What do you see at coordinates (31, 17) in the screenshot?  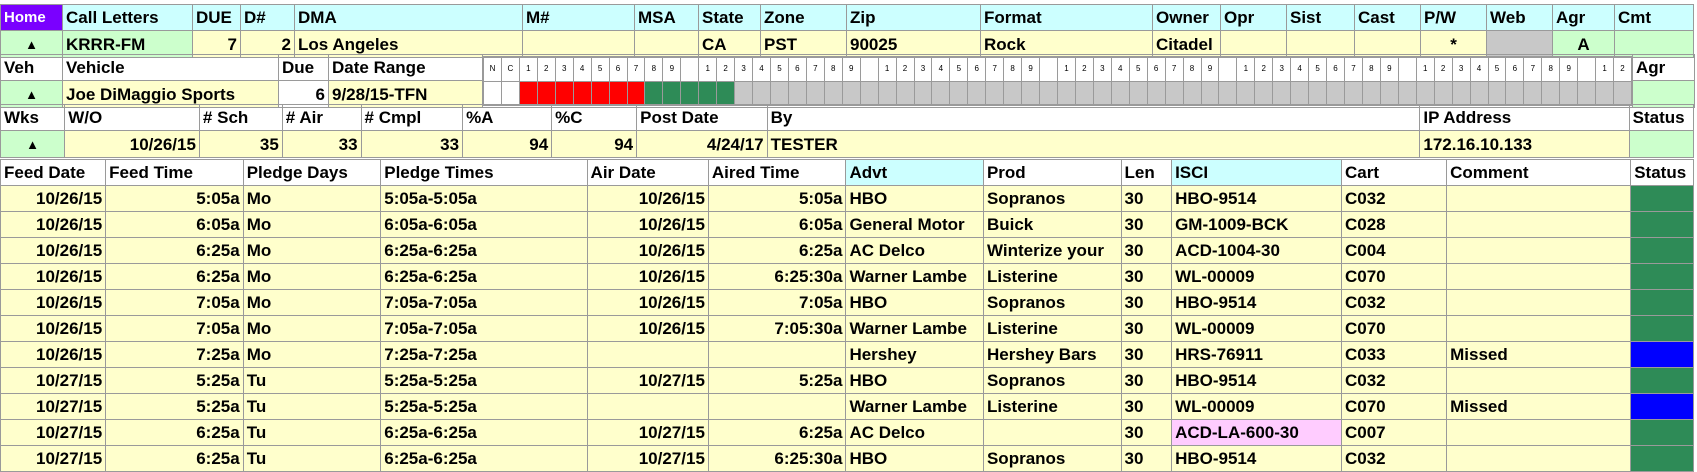 I see `home-button: Home` at bounding box center [31, 17].